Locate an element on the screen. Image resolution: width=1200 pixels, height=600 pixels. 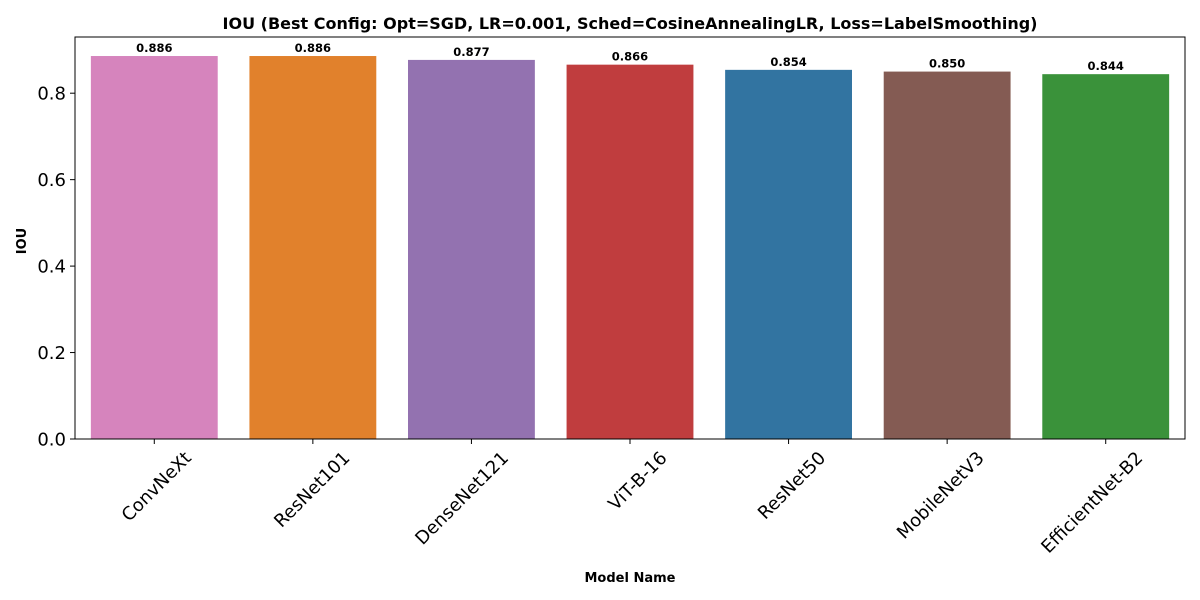
x-tick-label-6: EfficientNet-B2 is located at coordinates (1092, 503).